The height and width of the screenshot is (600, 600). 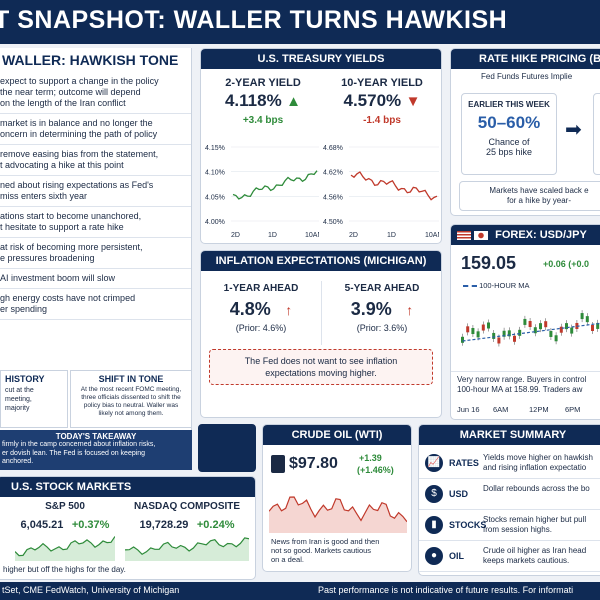 I want to click on summary-text1: Yields move higher on hawkish, so click(x=538, y=457).